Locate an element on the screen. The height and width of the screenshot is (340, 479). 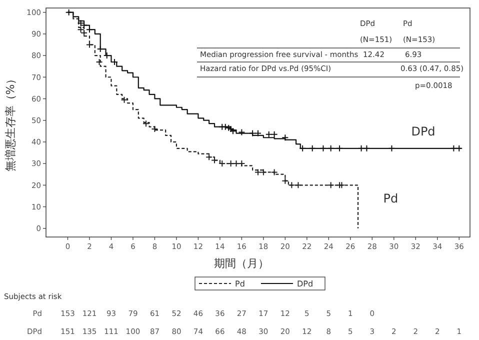
text: DPd is located at coordinates (423, 131).